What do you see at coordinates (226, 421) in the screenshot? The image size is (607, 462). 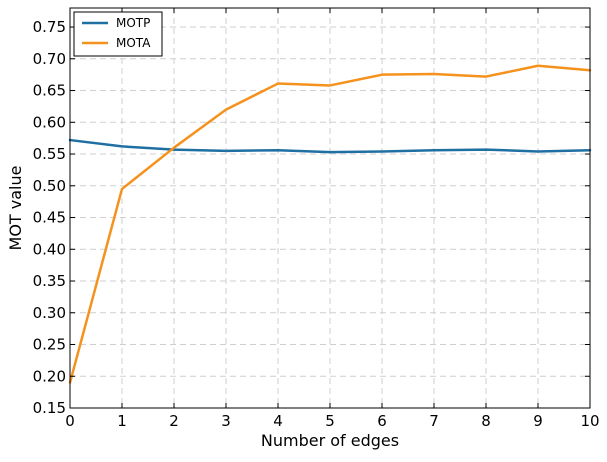 I see `x-tick-label: 3` at bounding box center [226, 421].